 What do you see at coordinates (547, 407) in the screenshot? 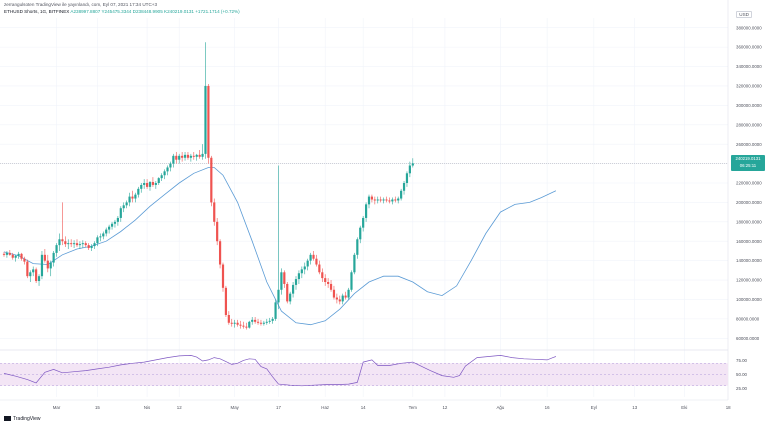
I see `x-tick-label: 16` at bounding box center [547, 407].